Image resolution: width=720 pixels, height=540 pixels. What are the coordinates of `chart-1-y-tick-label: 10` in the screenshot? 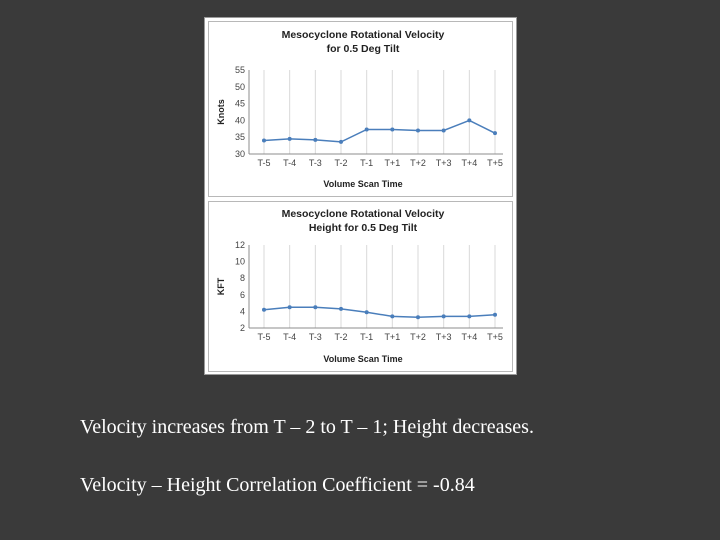 It's located at (240, 262).